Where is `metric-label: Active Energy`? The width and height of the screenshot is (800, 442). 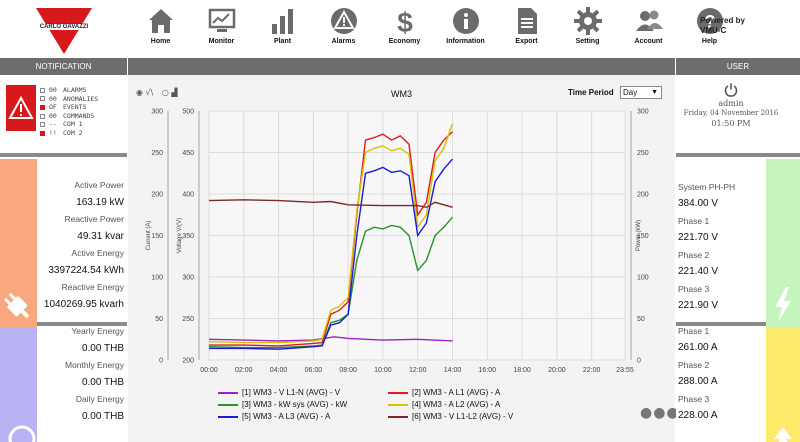 metric-label: Active Energy is located at coordinates (97, 253).